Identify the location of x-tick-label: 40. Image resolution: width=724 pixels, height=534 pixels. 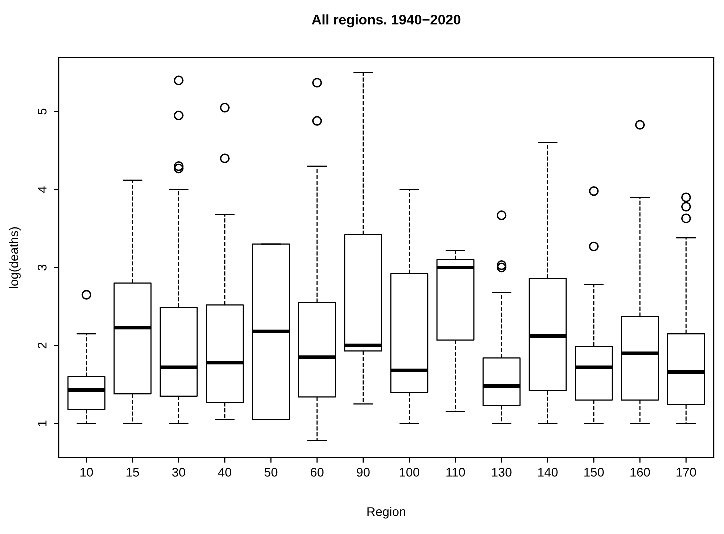
(225, 472).